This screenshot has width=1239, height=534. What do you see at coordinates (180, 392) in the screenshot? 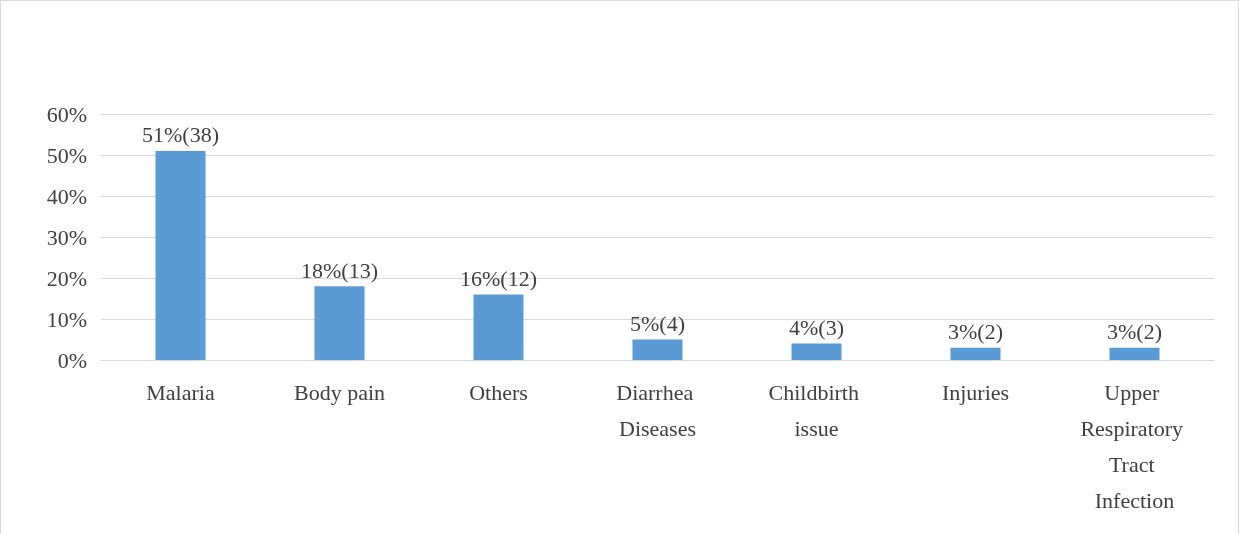
I see `x-tick-label: Malaria` at bounding box center [180, 392].